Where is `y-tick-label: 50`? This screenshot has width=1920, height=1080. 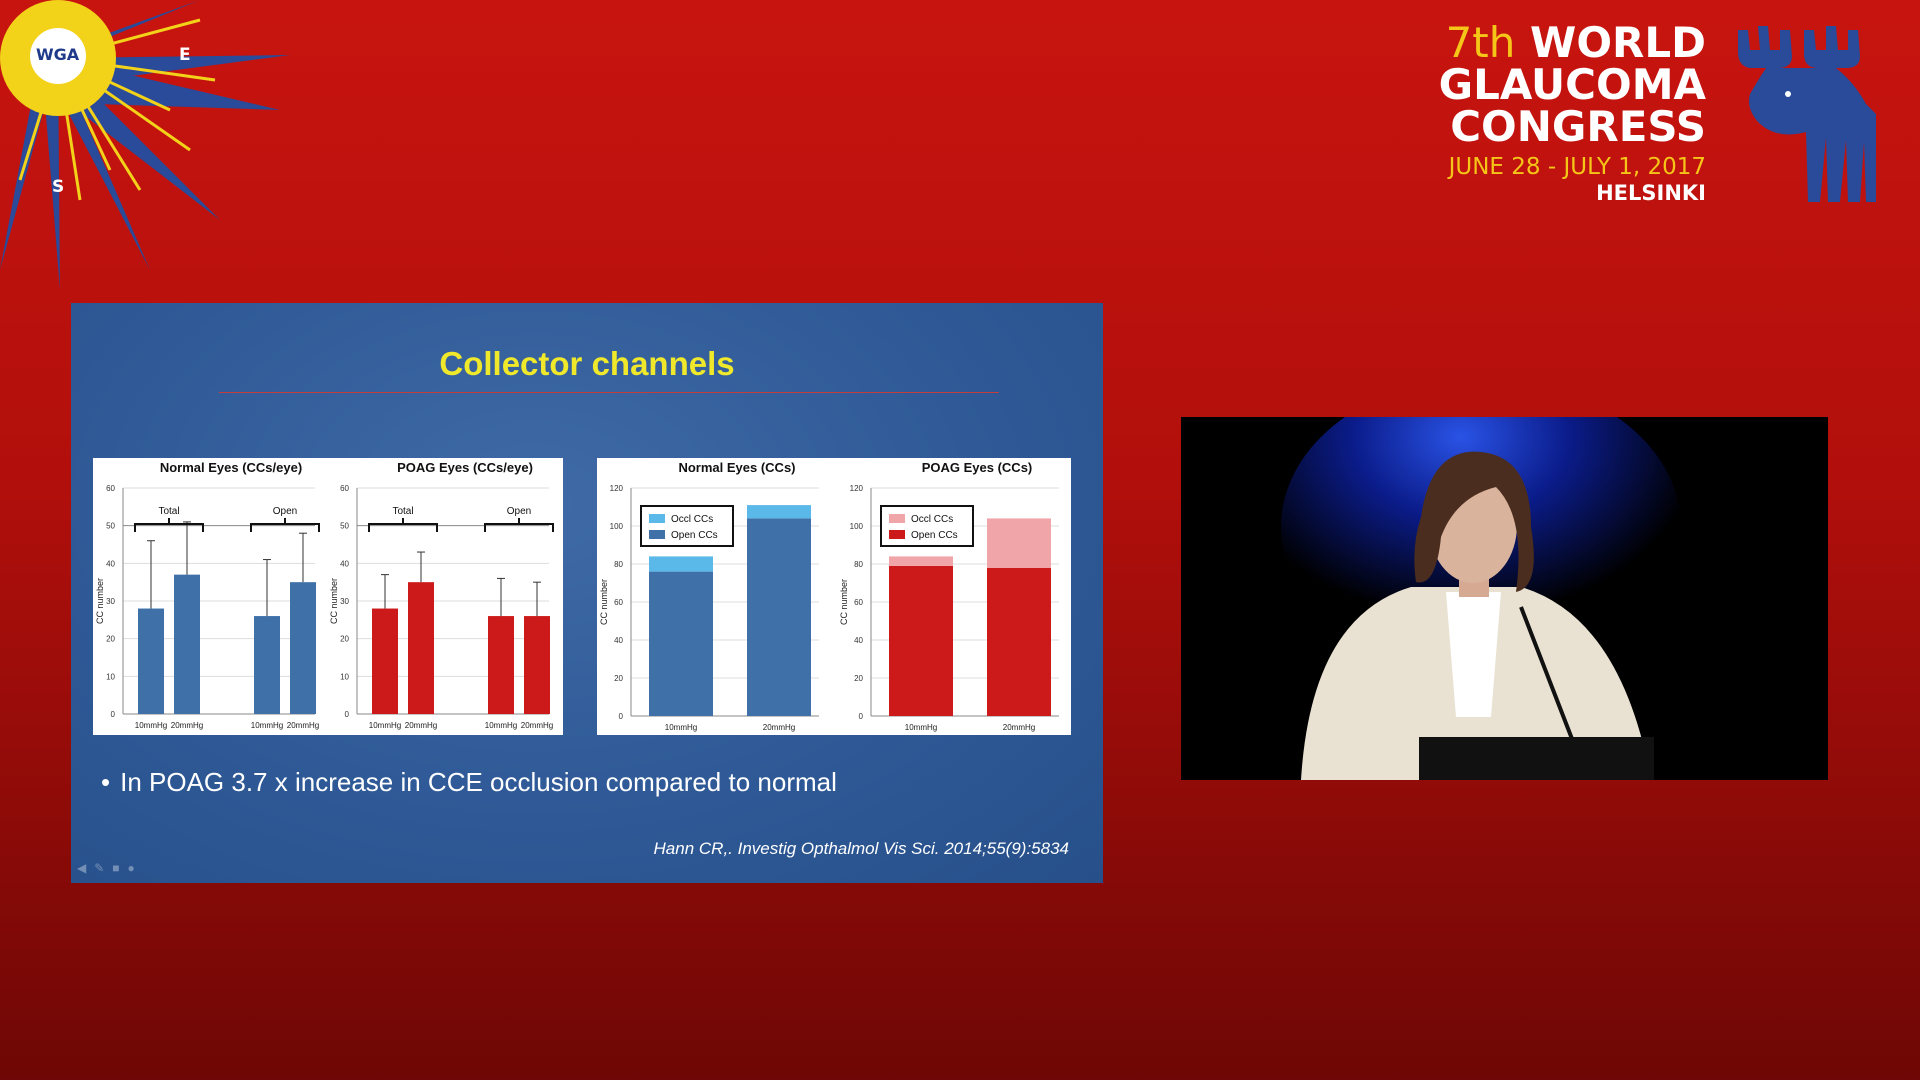
y-tick-label: 50 is located at coordinates (344, 526).